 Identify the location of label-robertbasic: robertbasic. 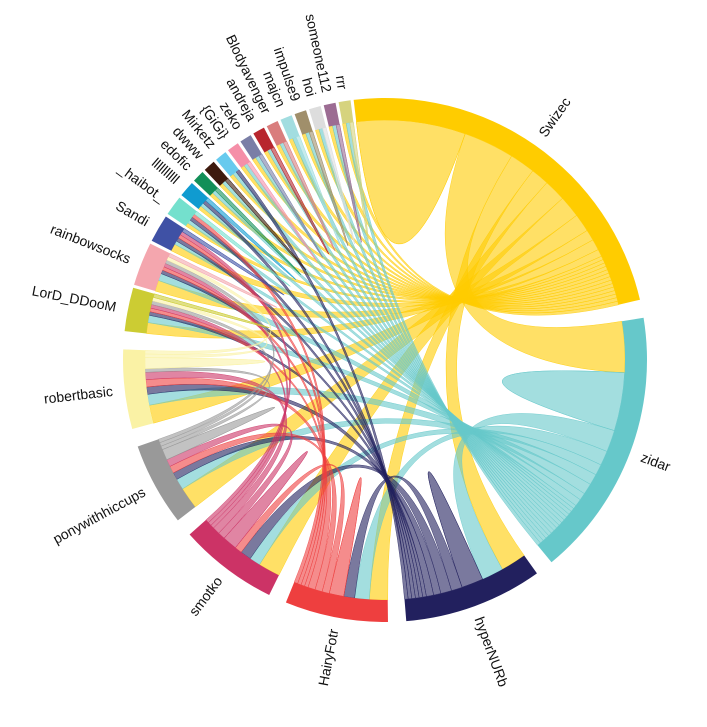
(78, 395).